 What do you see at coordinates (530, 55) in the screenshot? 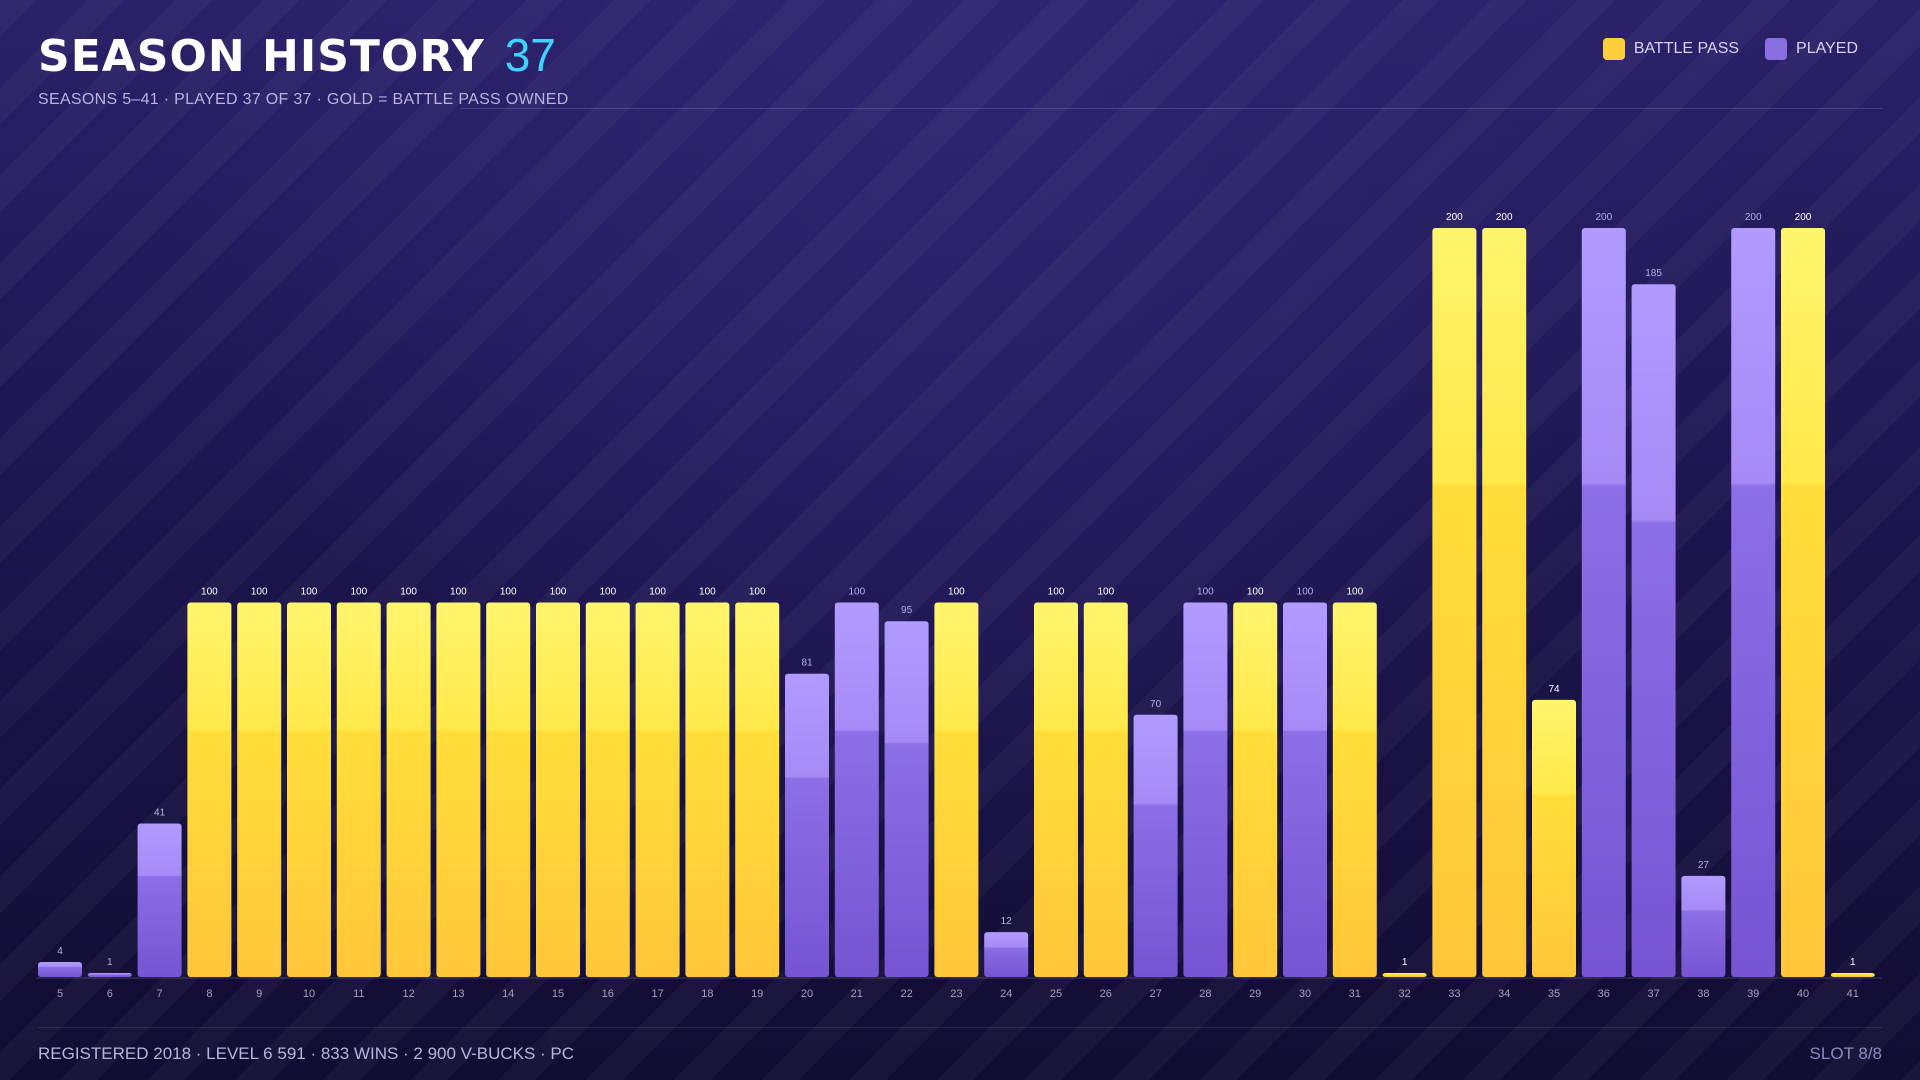
I see `season-count: 37` at bounding box center [530, 55].